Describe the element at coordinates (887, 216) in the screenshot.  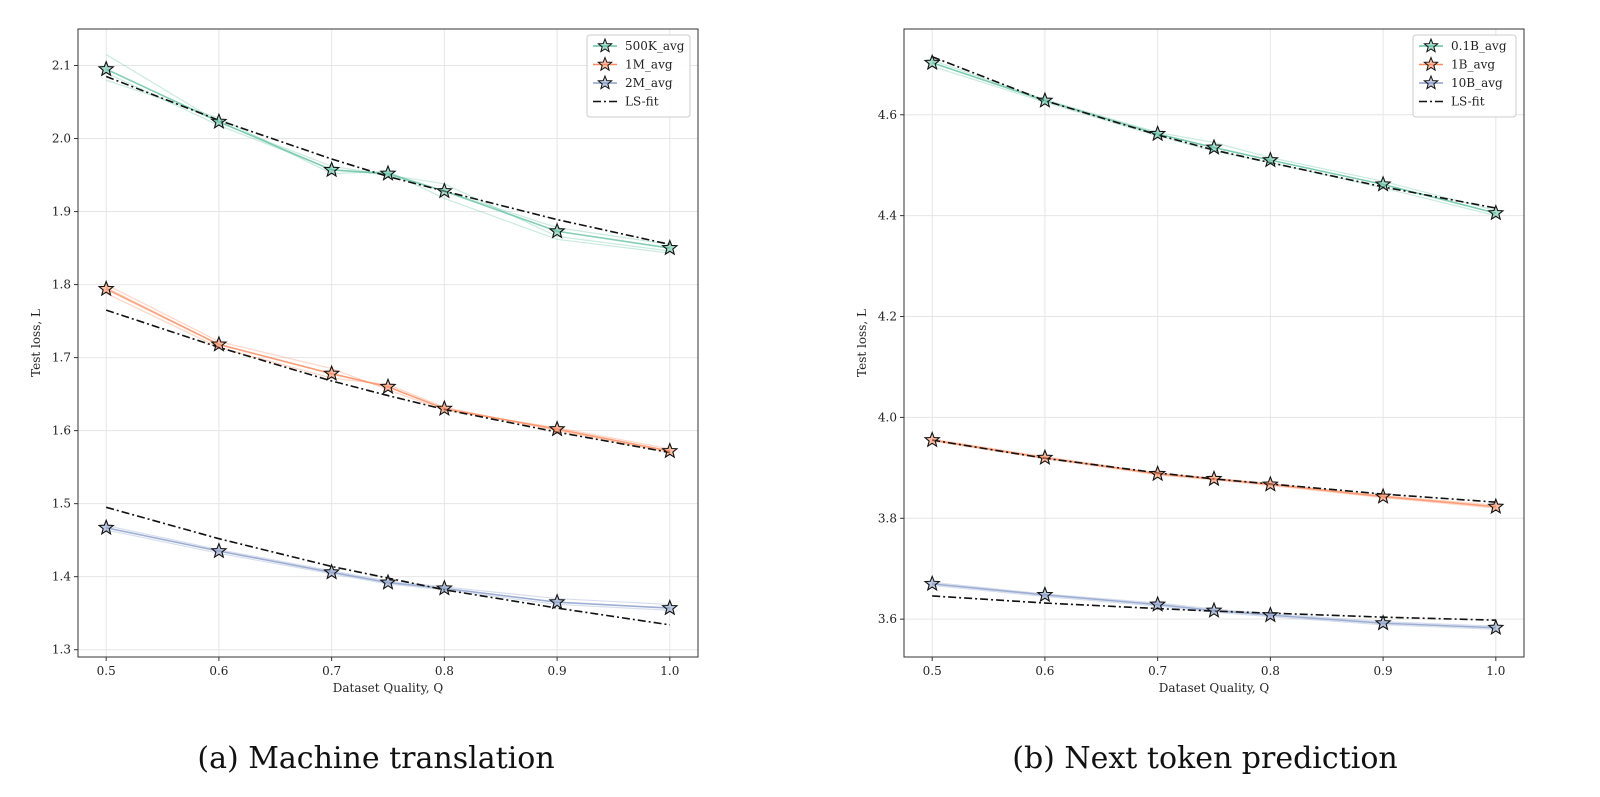
I see `y-tick-label: 4.4` at that location.